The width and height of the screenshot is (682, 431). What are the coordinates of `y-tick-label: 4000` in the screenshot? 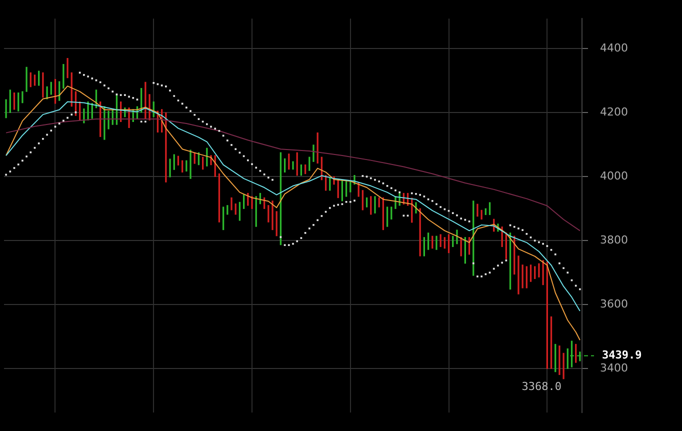 It's located at (614, 175).